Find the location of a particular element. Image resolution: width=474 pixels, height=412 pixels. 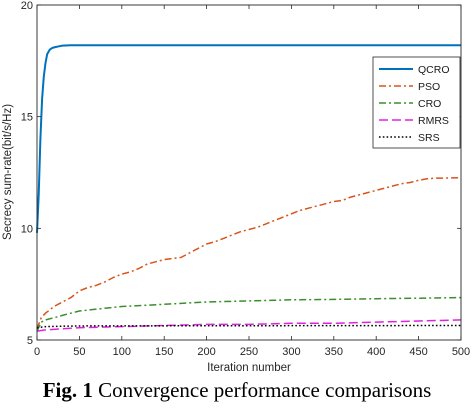

x-tick-label: 200 is located at coordinates (206, 352).